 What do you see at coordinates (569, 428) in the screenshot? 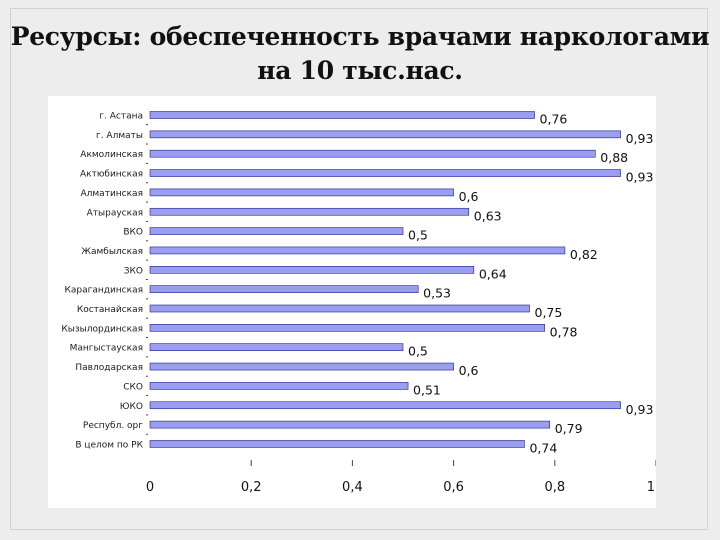
I see `value-label: 0,79` at bounding box center [569, 428].